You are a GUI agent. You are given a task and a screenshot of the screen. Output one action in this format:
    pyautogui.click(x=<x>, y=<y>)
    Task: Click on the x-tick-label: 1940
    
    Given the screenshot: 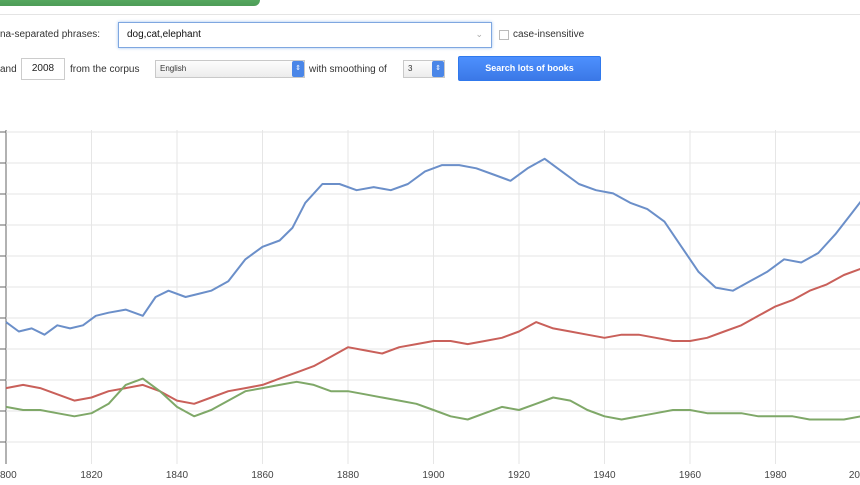 What is the action you would take?
    pyautogui.click(x=604, y=475)
    